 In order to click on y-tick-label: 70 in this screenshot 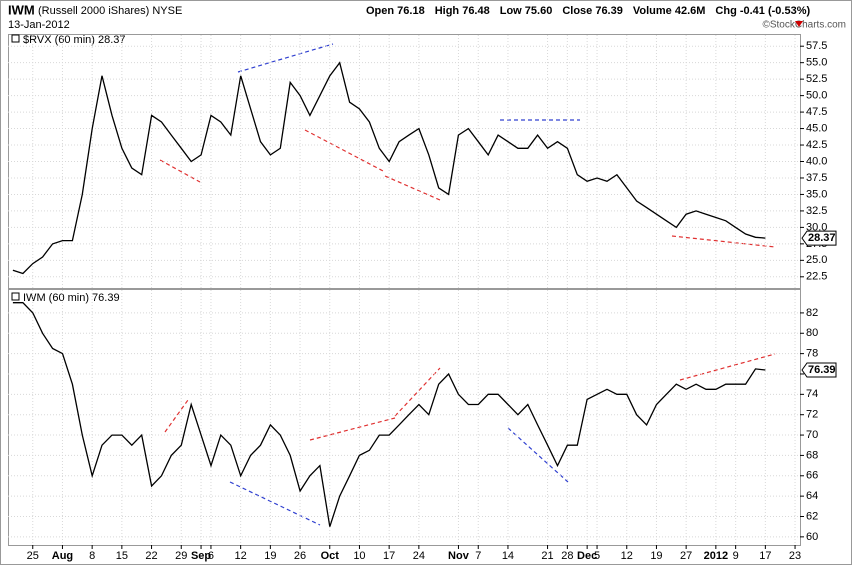, I will do `click(812, 435)`.